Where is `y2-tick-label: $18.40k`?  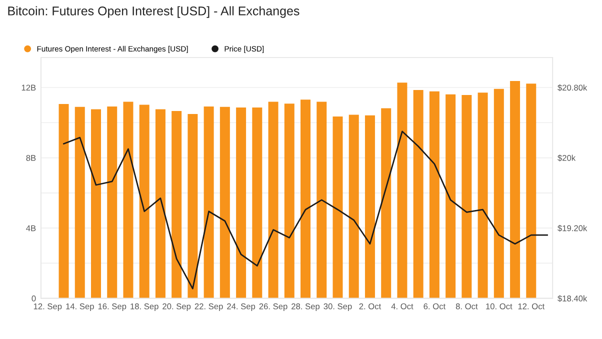 y2-tick-label: $18.40k is located at coordinates (573, 298).